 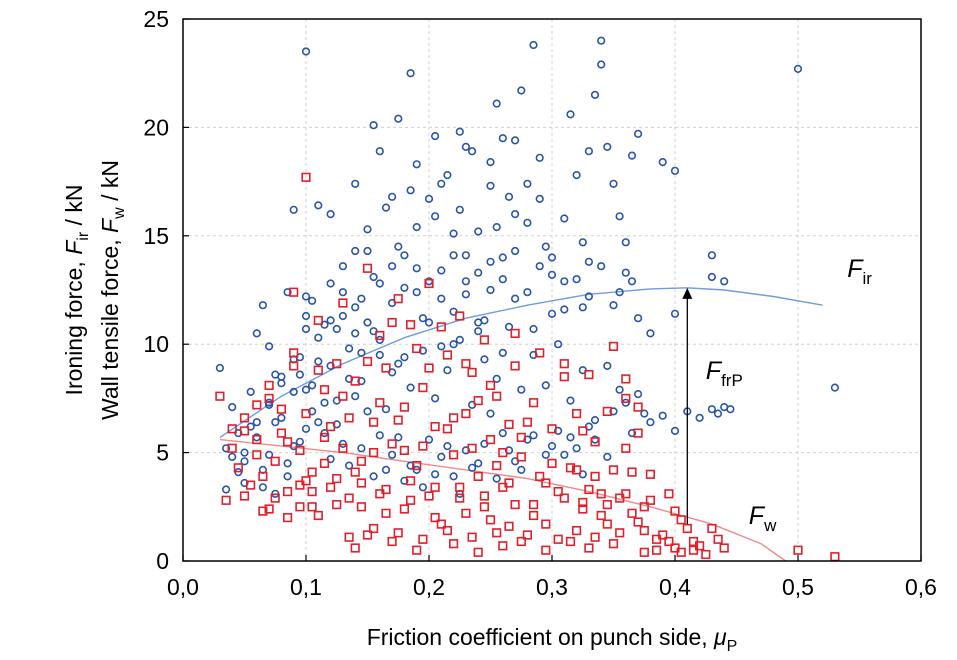 What do you see at coordinates (162, 453) in the screenshot?
I see `y-tick-label: 5` at bounding box center [162, 453].